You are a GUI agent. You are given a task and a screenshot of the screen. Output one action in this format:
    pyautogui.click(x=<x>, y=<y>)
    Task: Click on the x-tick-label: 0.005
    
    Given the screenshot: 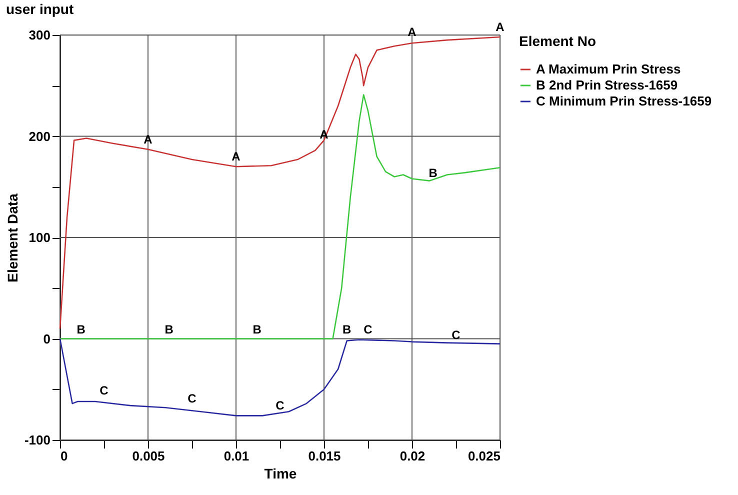 What is the action you would take?
    pyautogui.click(x=148, y=456)
    